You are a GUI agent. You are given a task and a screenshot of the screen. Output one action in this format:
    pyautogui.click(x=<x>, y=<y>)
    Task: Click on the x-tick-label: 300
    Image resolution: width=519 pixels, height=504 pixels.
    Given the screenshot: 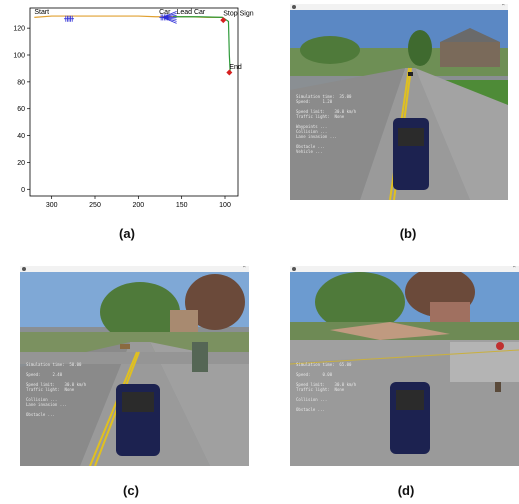 What is the action you would take?
    pyautogui.click(x=52, y=205)
    